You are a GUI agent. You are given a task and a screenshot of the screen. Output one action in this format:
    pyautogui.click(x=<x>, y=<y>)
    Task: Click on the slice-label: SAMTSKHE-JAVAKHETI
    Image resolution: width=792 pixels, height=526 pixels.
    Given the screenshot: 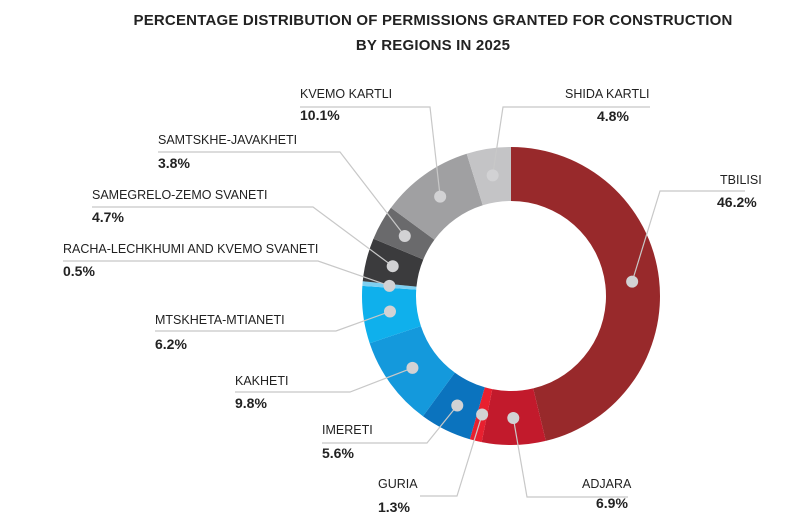 What is the action you would take?
    pyautogui.click(x=227, y=140)
    